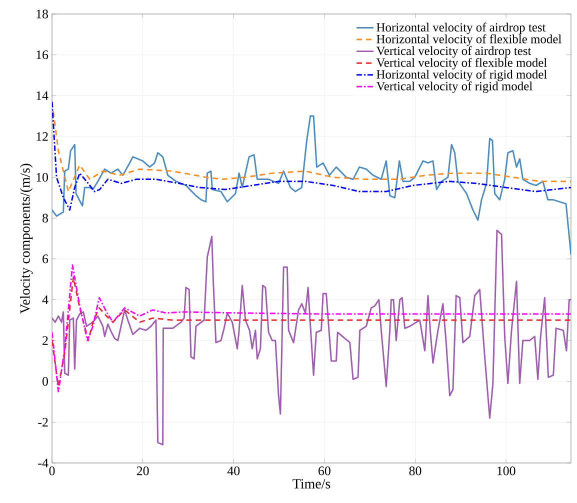  Describe the element at coordinates (42, 136) in the screenshot. I see `y-tick-label: 12` at that location.